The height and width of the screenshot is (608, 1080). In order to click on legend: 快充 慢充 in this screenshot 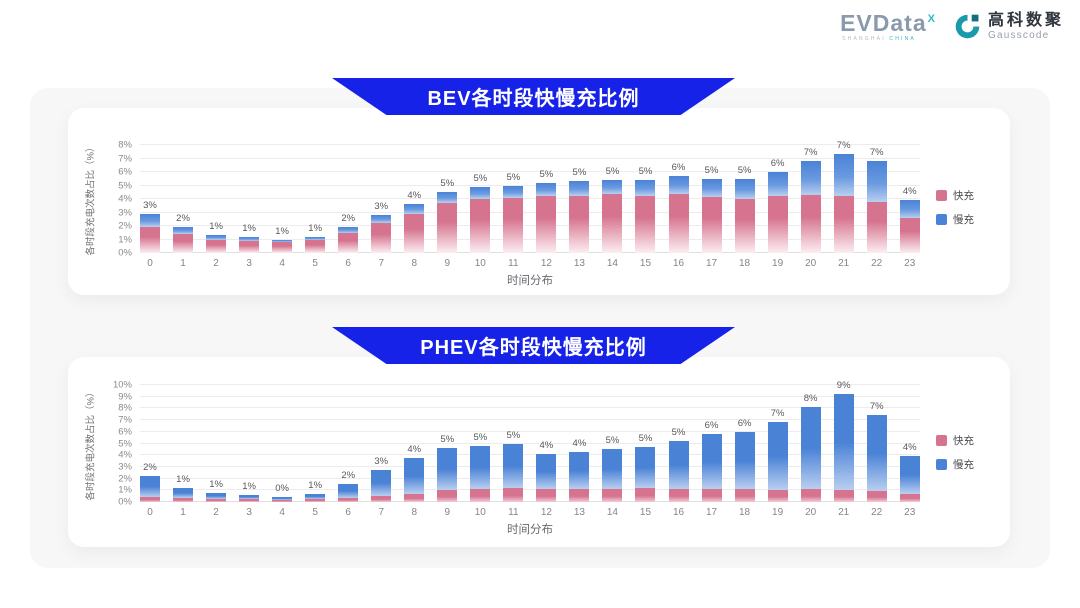, I will do `click(955, 452)`.